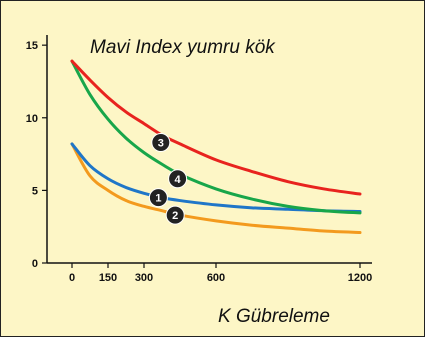 This screenshot has width=425, height=337. What do you see at coordinates (108, 278) in the screenshot?
I see `x-tick-label: 150` at bounding box center [108, 278].